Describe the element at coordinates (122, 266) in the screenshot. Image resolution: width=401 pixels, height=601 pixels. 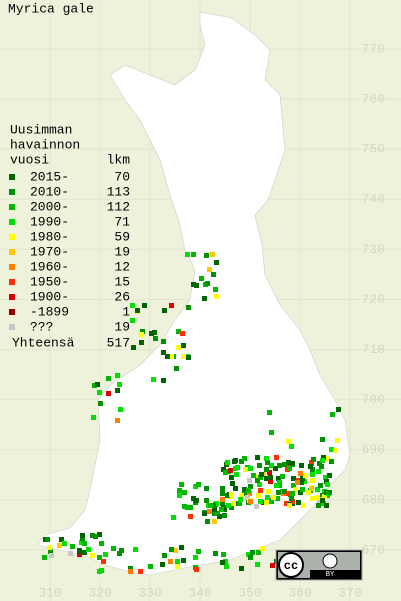
I see `legend-count: 12` at that location.